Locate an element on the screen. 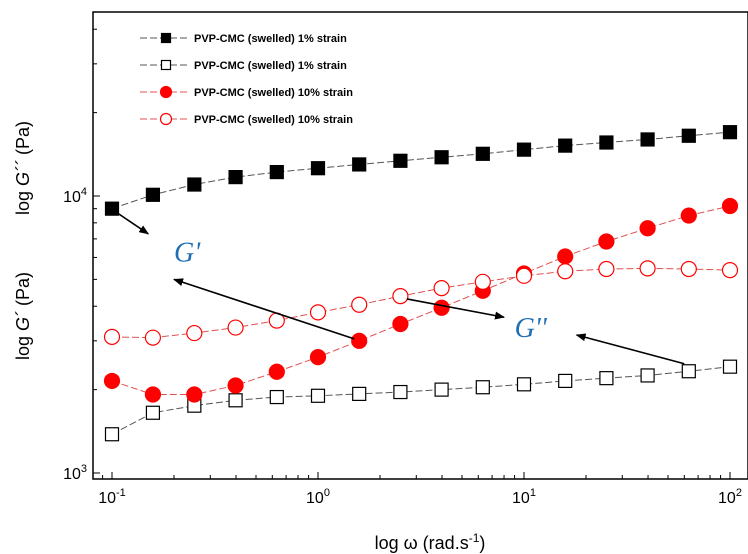 The width and height of the screenshot is (748, 554). y-tick-label: 10³ is located at coordinates (75, 473).